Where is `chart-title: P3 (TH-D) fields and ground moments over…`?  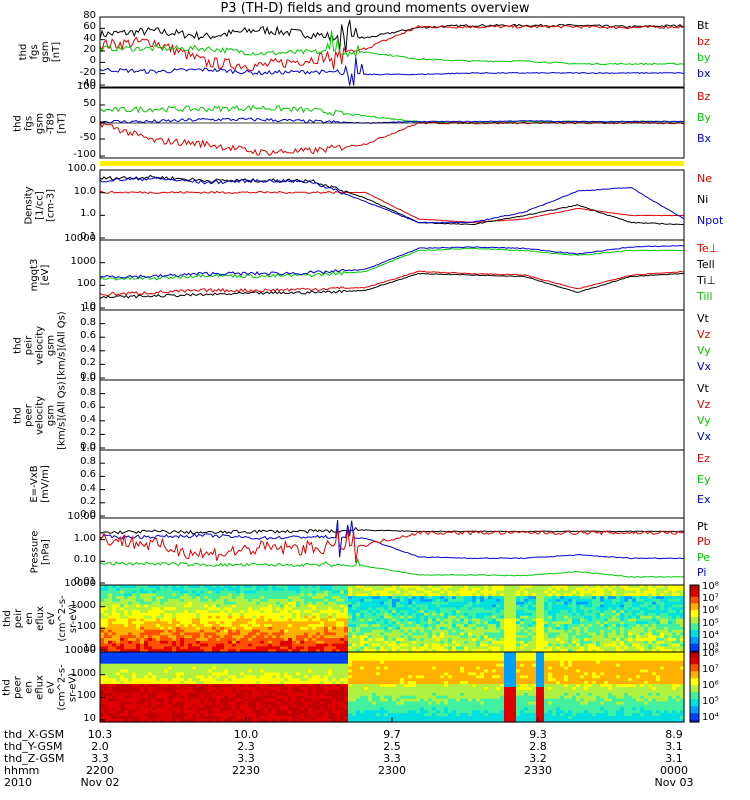 chart-title: P3 (TH-D) fields and ground moments over… is located at coordinates (375, 8).